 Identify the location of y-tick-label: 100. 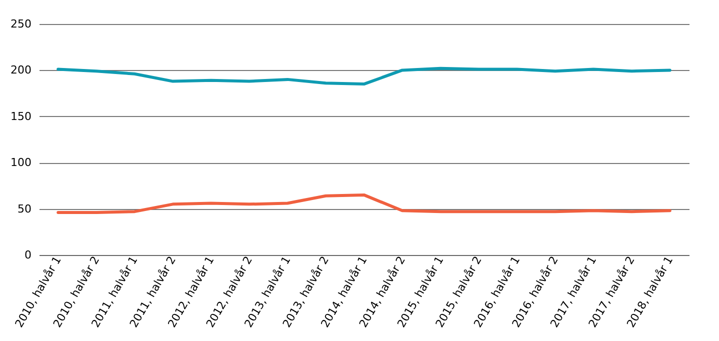
(21, 163).